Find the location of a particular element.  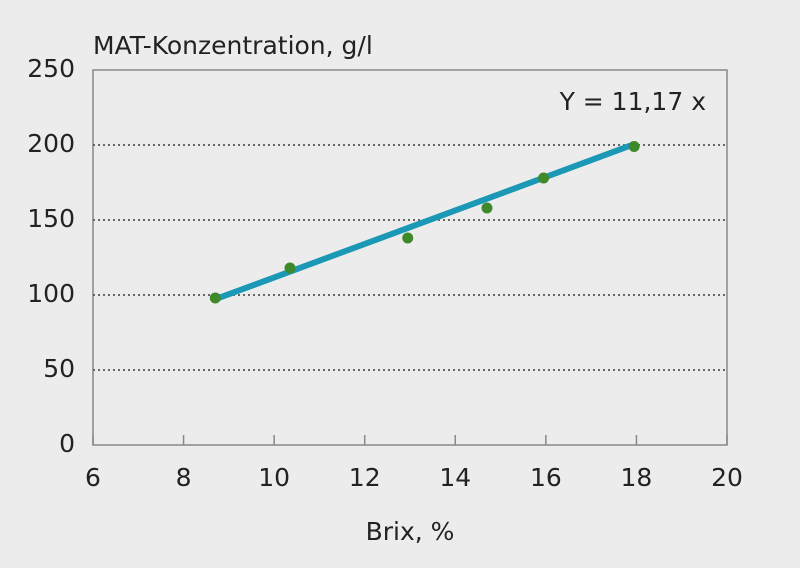

chart-title: MAT-Konzentration, g/l is located at coordinates (233, 45).